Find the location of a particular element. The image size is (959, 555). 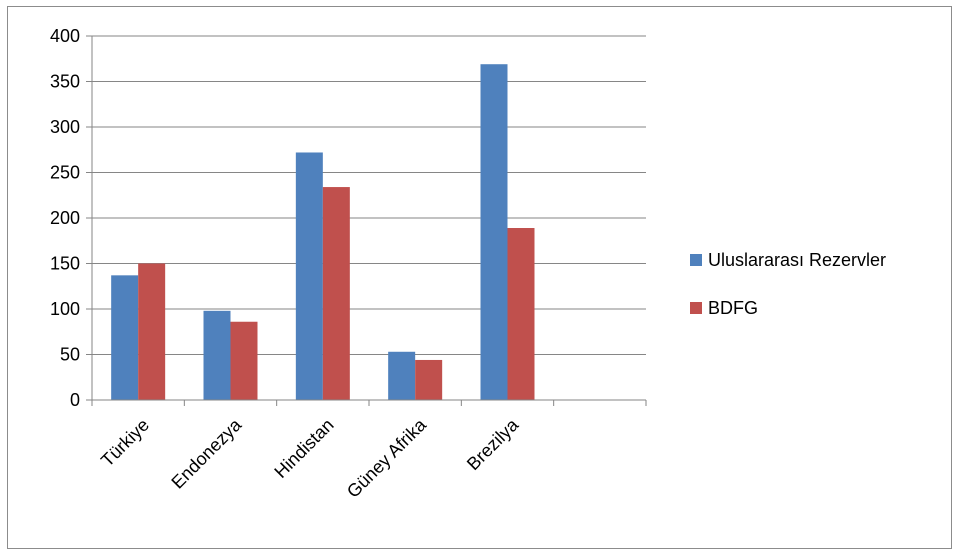

x-tick-label: Brezilya is located at coordinates (493, 444).